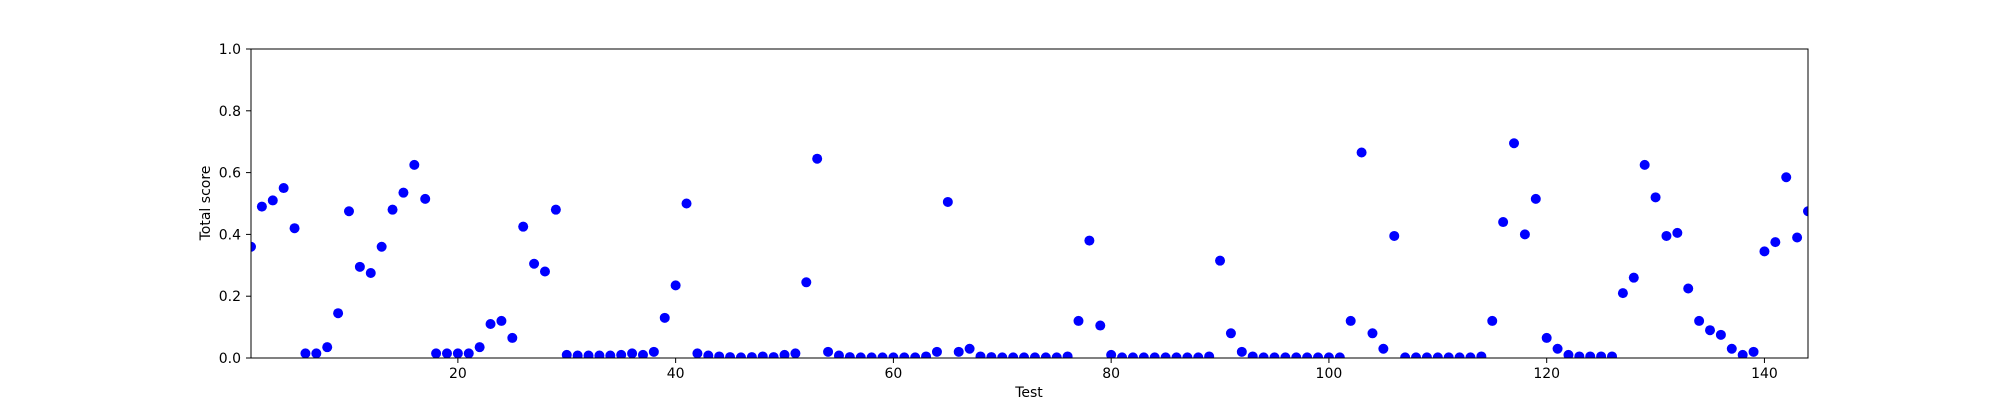 This screenshot has height=400, width=2000. Describe the element at coordinates (230, 297) in the screenshot. I see `y-tick-label: 0.2` at that location.